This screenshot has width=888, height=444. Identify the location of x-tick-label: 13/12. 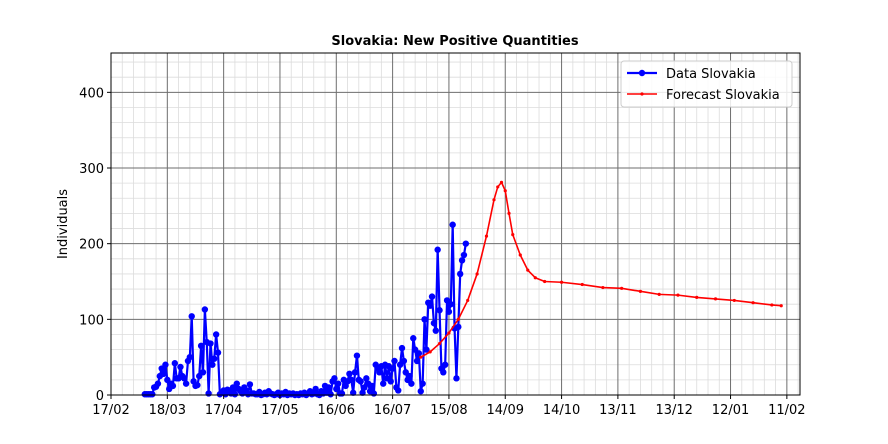
(673, 410).